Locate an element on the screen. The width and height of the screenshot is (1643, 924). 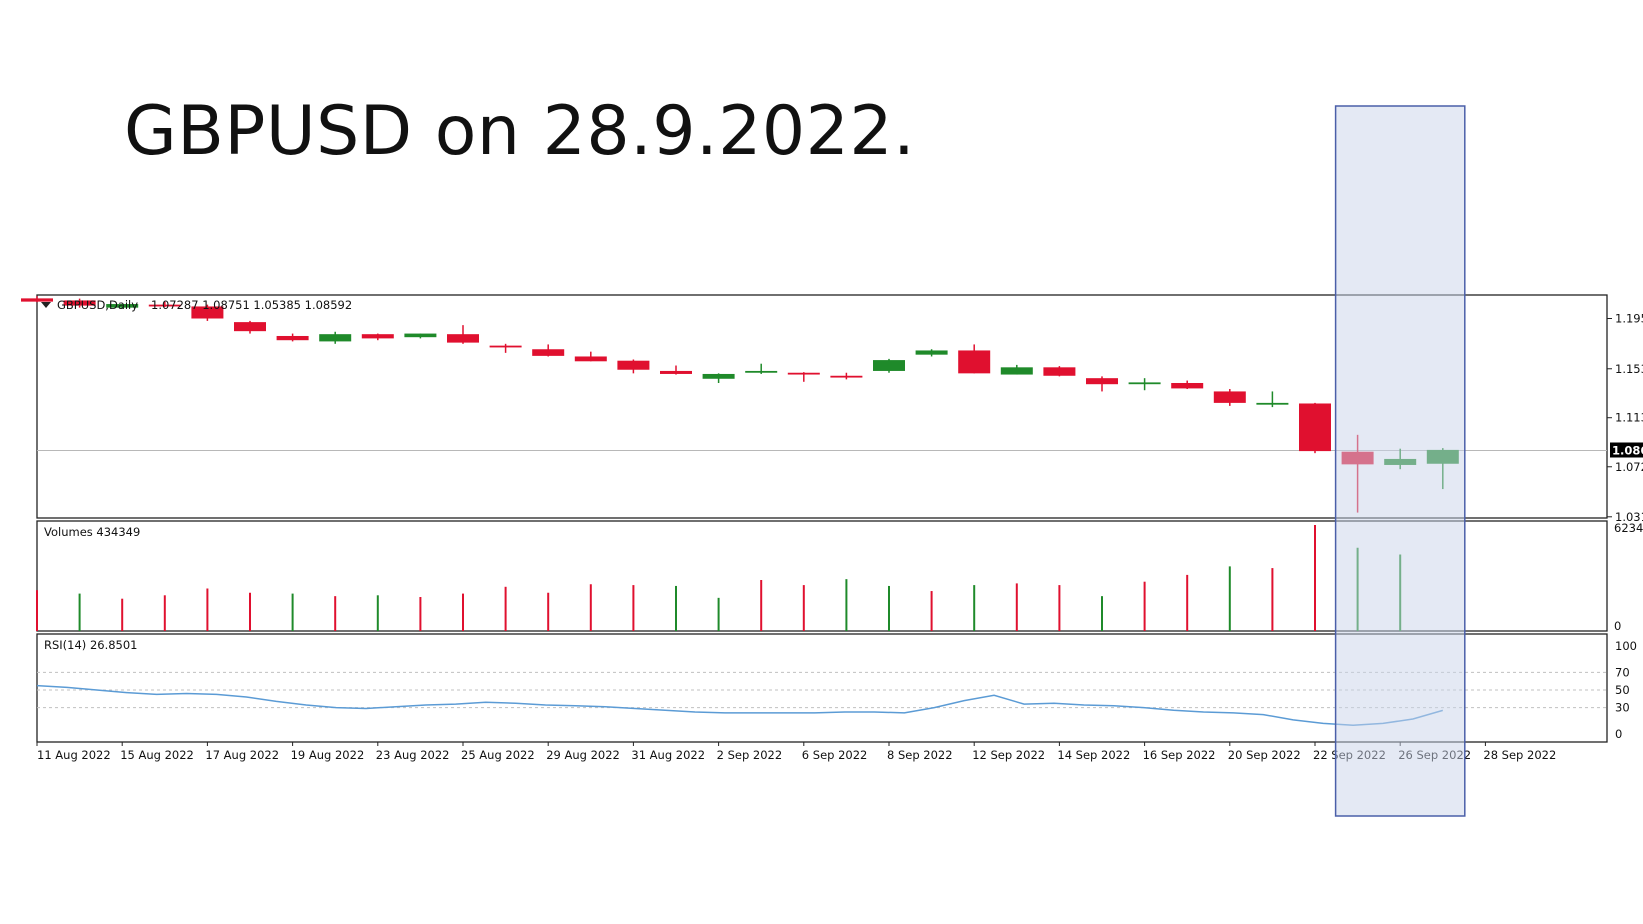
highlight-rectangle is located at coordinates (1400, 461).